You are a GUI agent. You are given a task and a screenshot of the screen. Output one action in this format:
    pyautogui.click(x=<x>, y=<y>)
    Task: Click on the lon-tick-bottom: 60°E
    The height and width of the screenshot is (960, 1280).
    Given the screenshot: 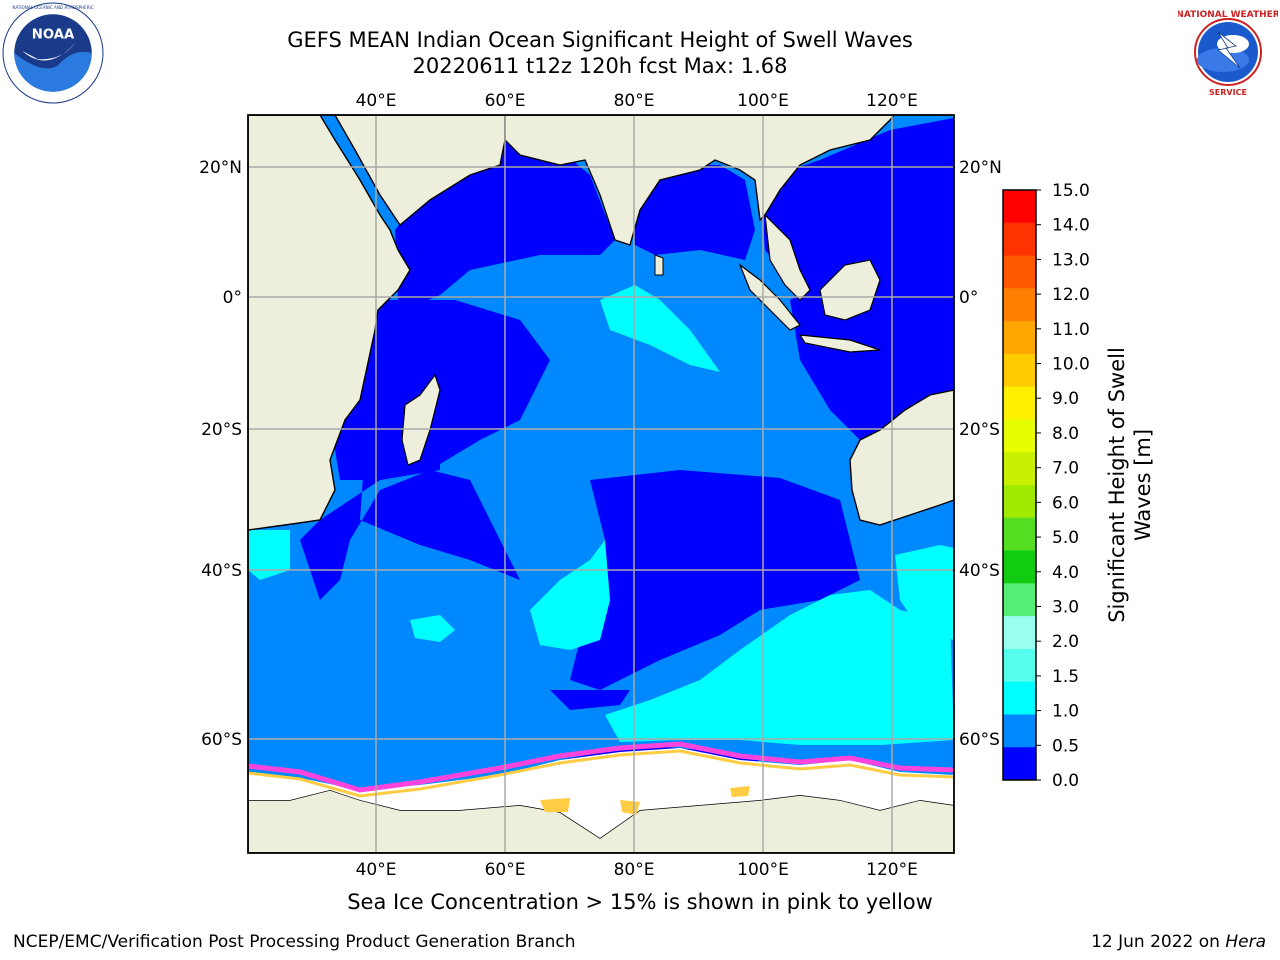 What is the action you would take?
    pyautogui.click(x=505, y=870)
    